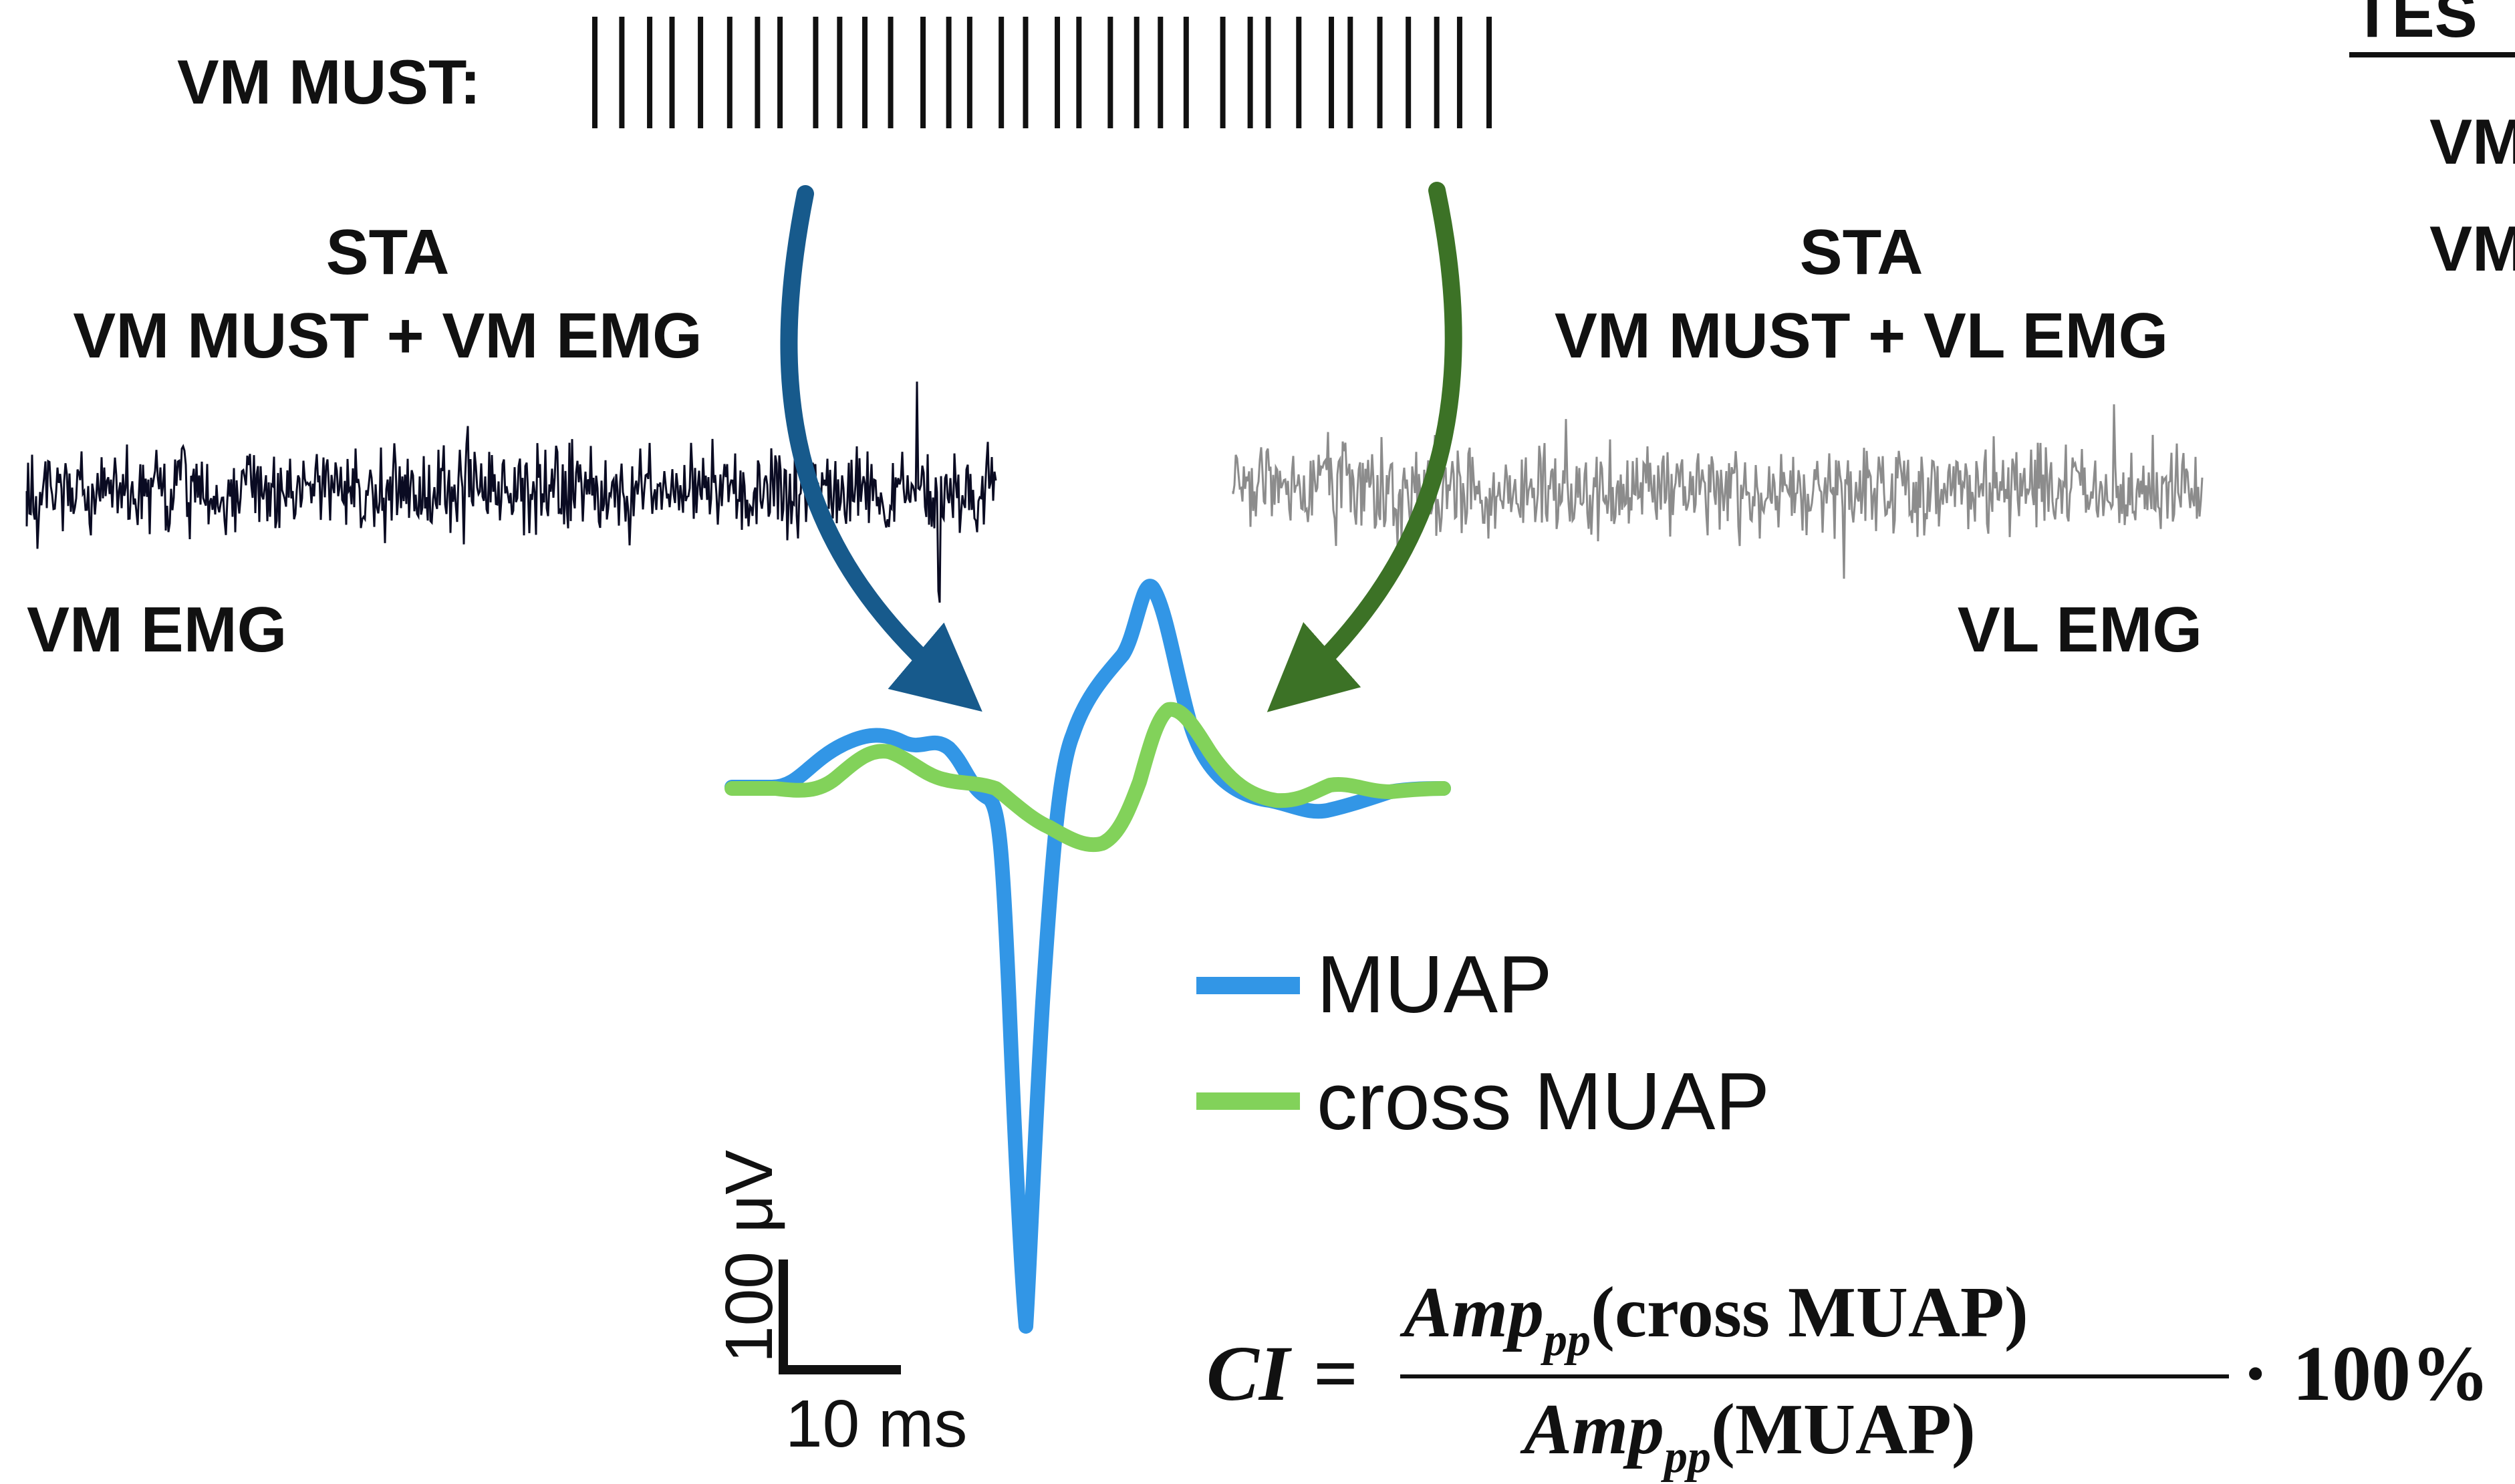 The image size is (2515, 1484). Describe the element at coordinates (1434, 985) in the screenshot. I see `legend-muap-label: MUAP` at that location.